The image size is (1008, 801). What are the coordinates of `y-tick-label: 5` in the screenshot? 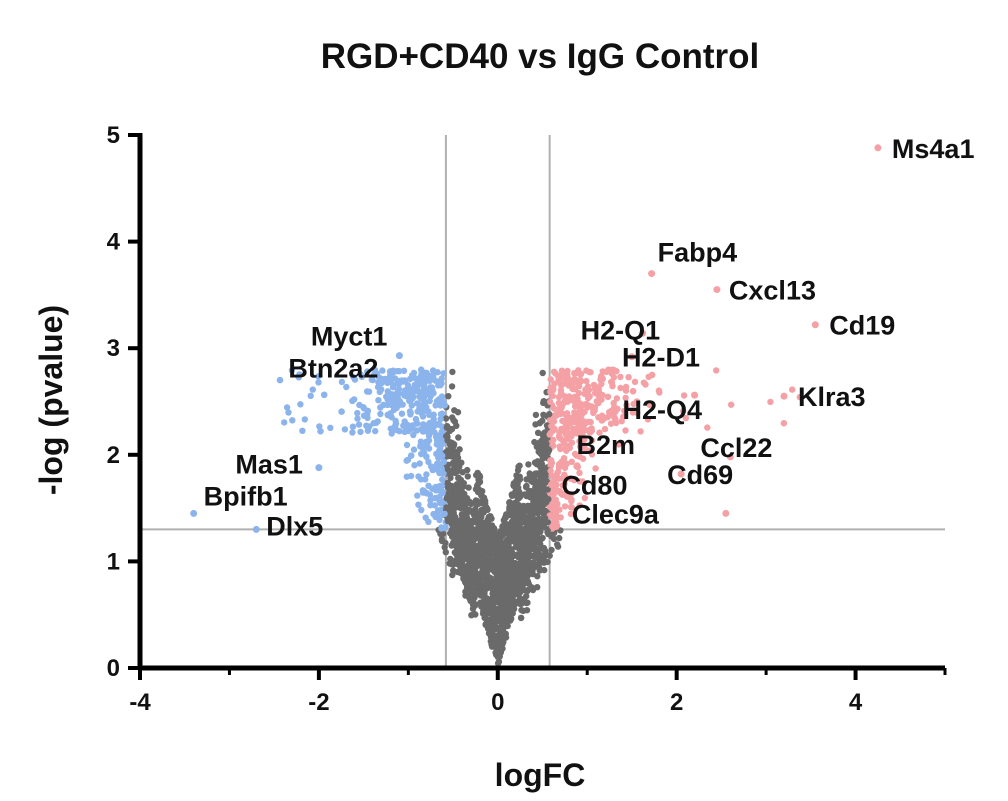 It's located at (113, 135).